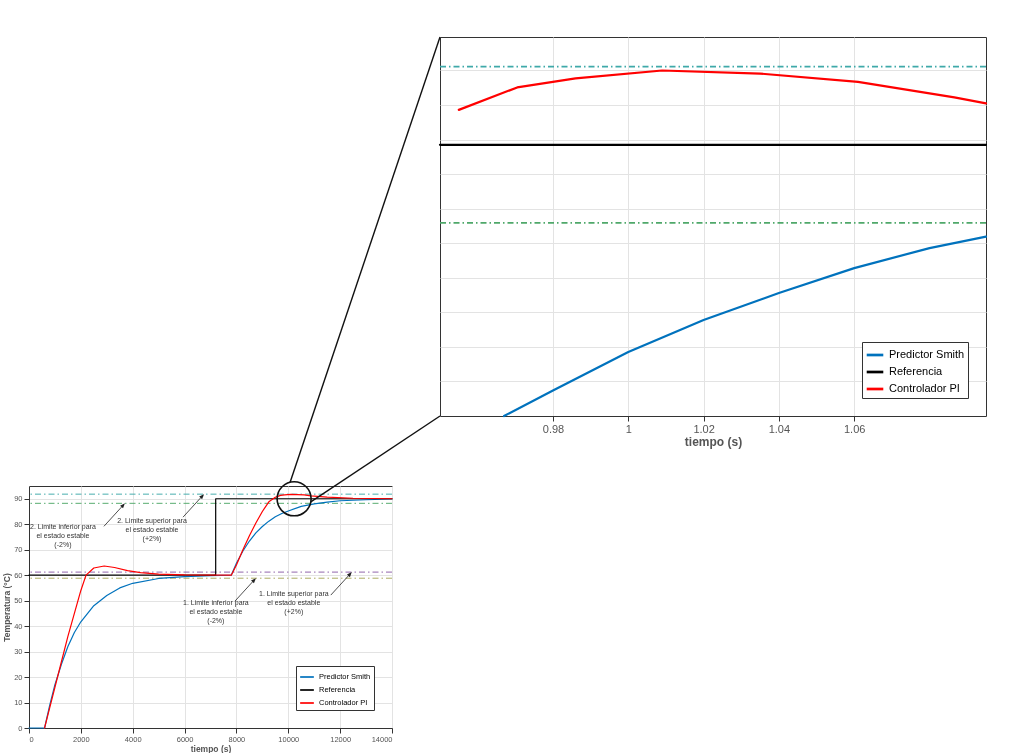 This screenshot has height=753, width=1009. I want to click on legend-label: Controlador PI, so click(924, 388).